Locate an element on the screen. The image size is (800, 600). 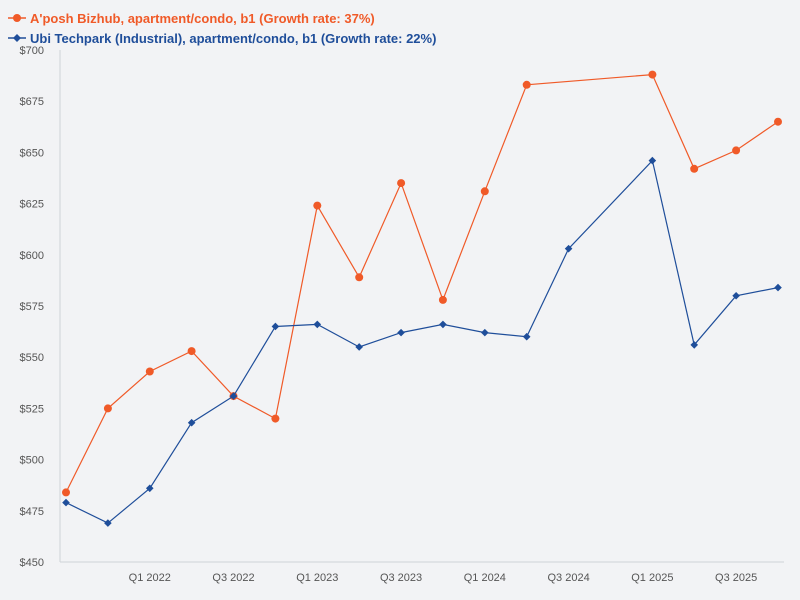
x-tick-label: Q1 2025 is located at coordinates (652, 578).